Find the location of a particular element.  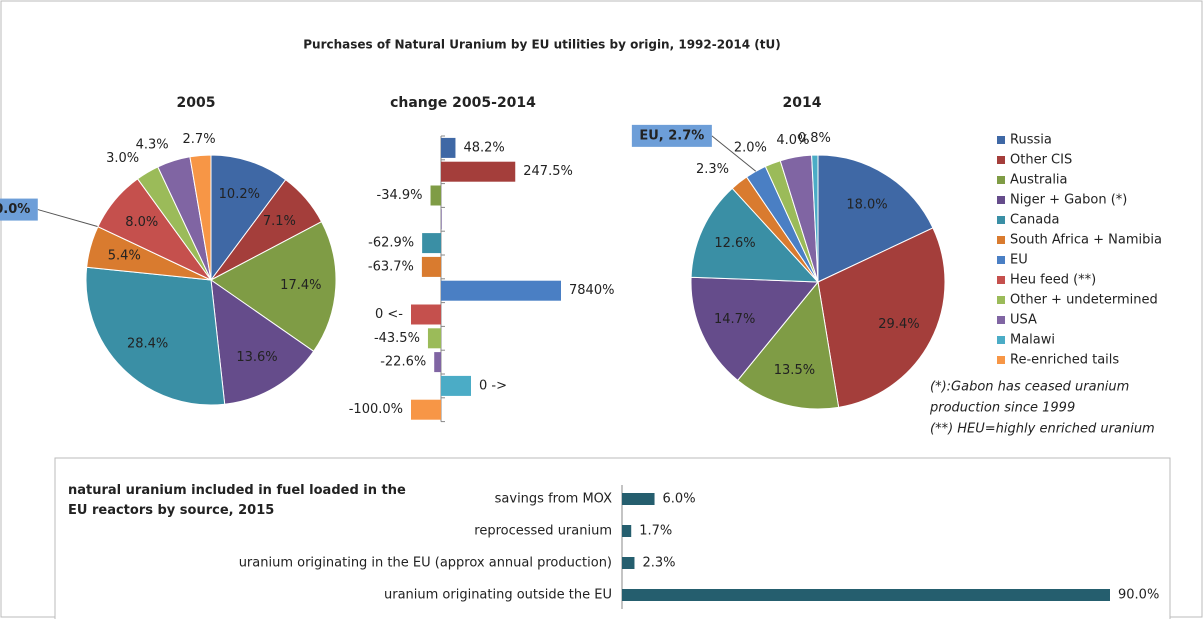

category-label: savings from MOX is located at coordinates (553, 499).